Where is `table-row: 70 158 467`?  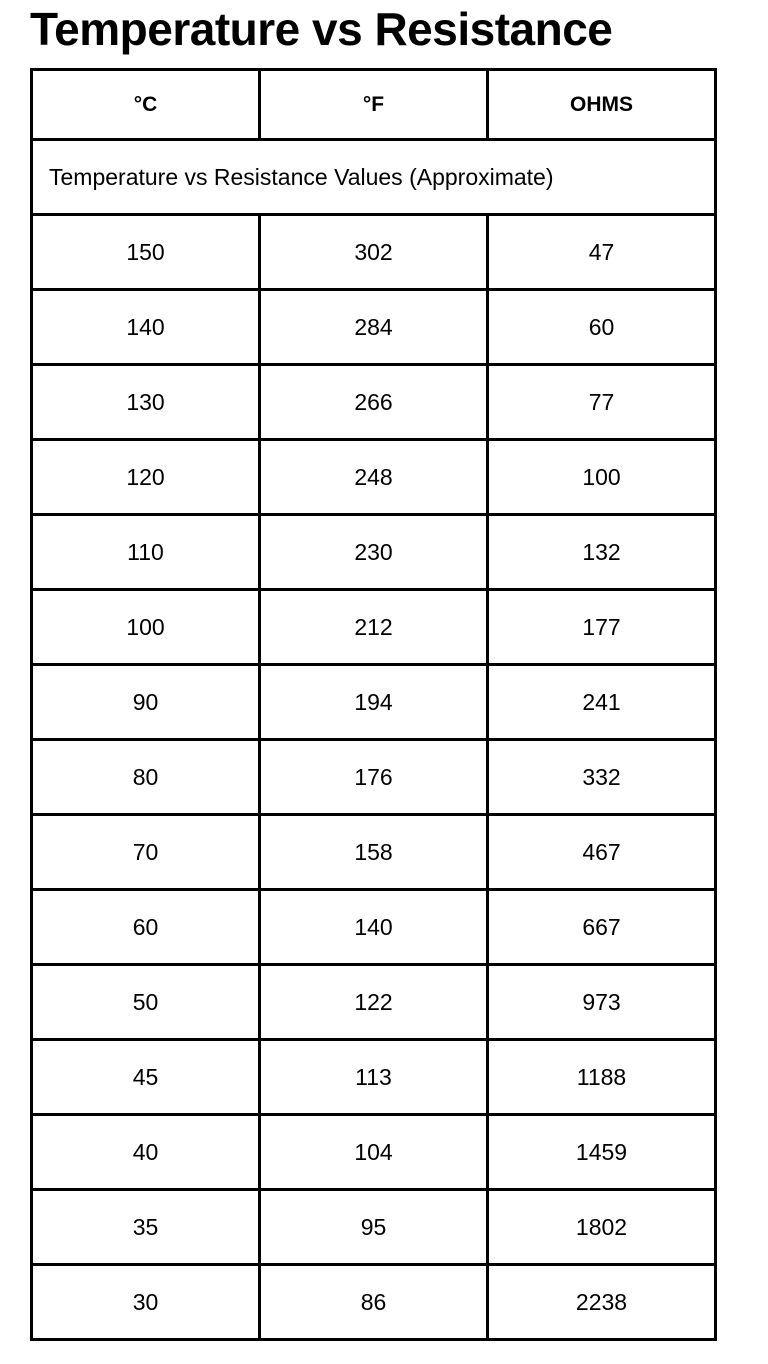 table-row: 70 158 467 is located at coordinates (373, 852).